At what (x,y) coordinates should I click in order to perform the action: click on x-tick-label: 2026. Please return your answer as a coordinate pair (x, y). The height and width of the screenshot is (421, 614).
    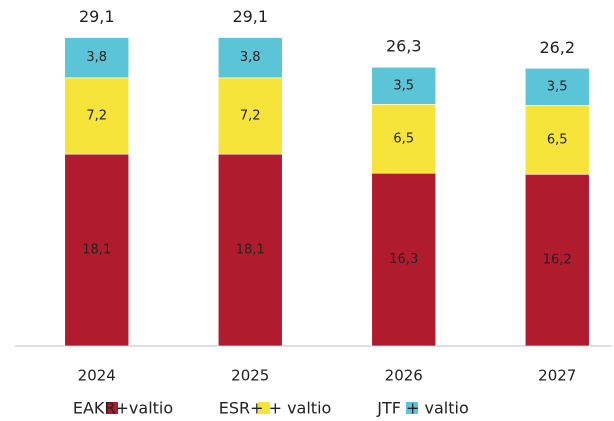
    Looking at the image, I should click on (404, 376).